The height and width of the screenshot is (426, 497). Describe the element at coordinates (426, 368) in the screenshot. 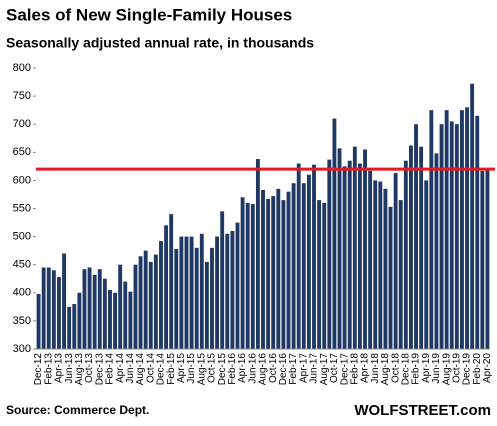

I see `x-tick-label: Apr-19` at that location.